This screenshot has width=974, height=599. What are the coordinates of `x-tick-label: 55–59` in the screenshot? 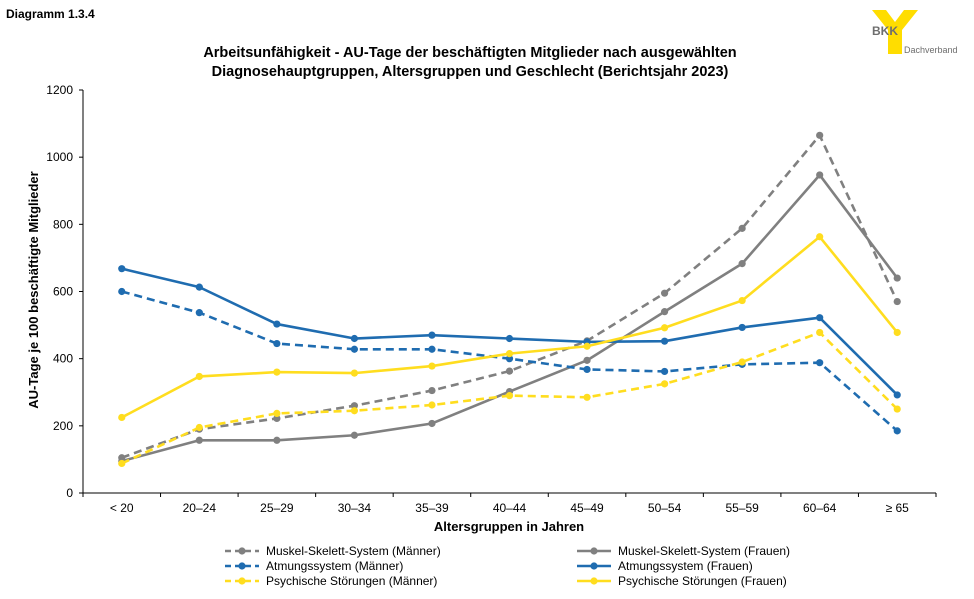 It's located at (742, 508).